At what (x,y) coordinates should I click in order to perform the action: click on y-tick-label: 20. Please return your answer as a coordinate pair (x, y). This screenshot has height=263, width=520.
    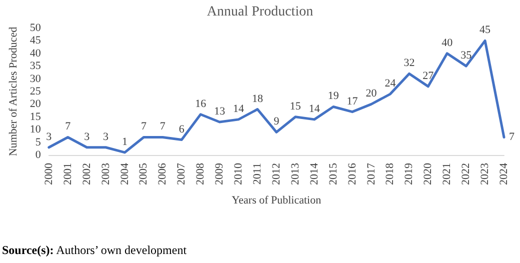
    Looking at the image, I should click on (36, 104).